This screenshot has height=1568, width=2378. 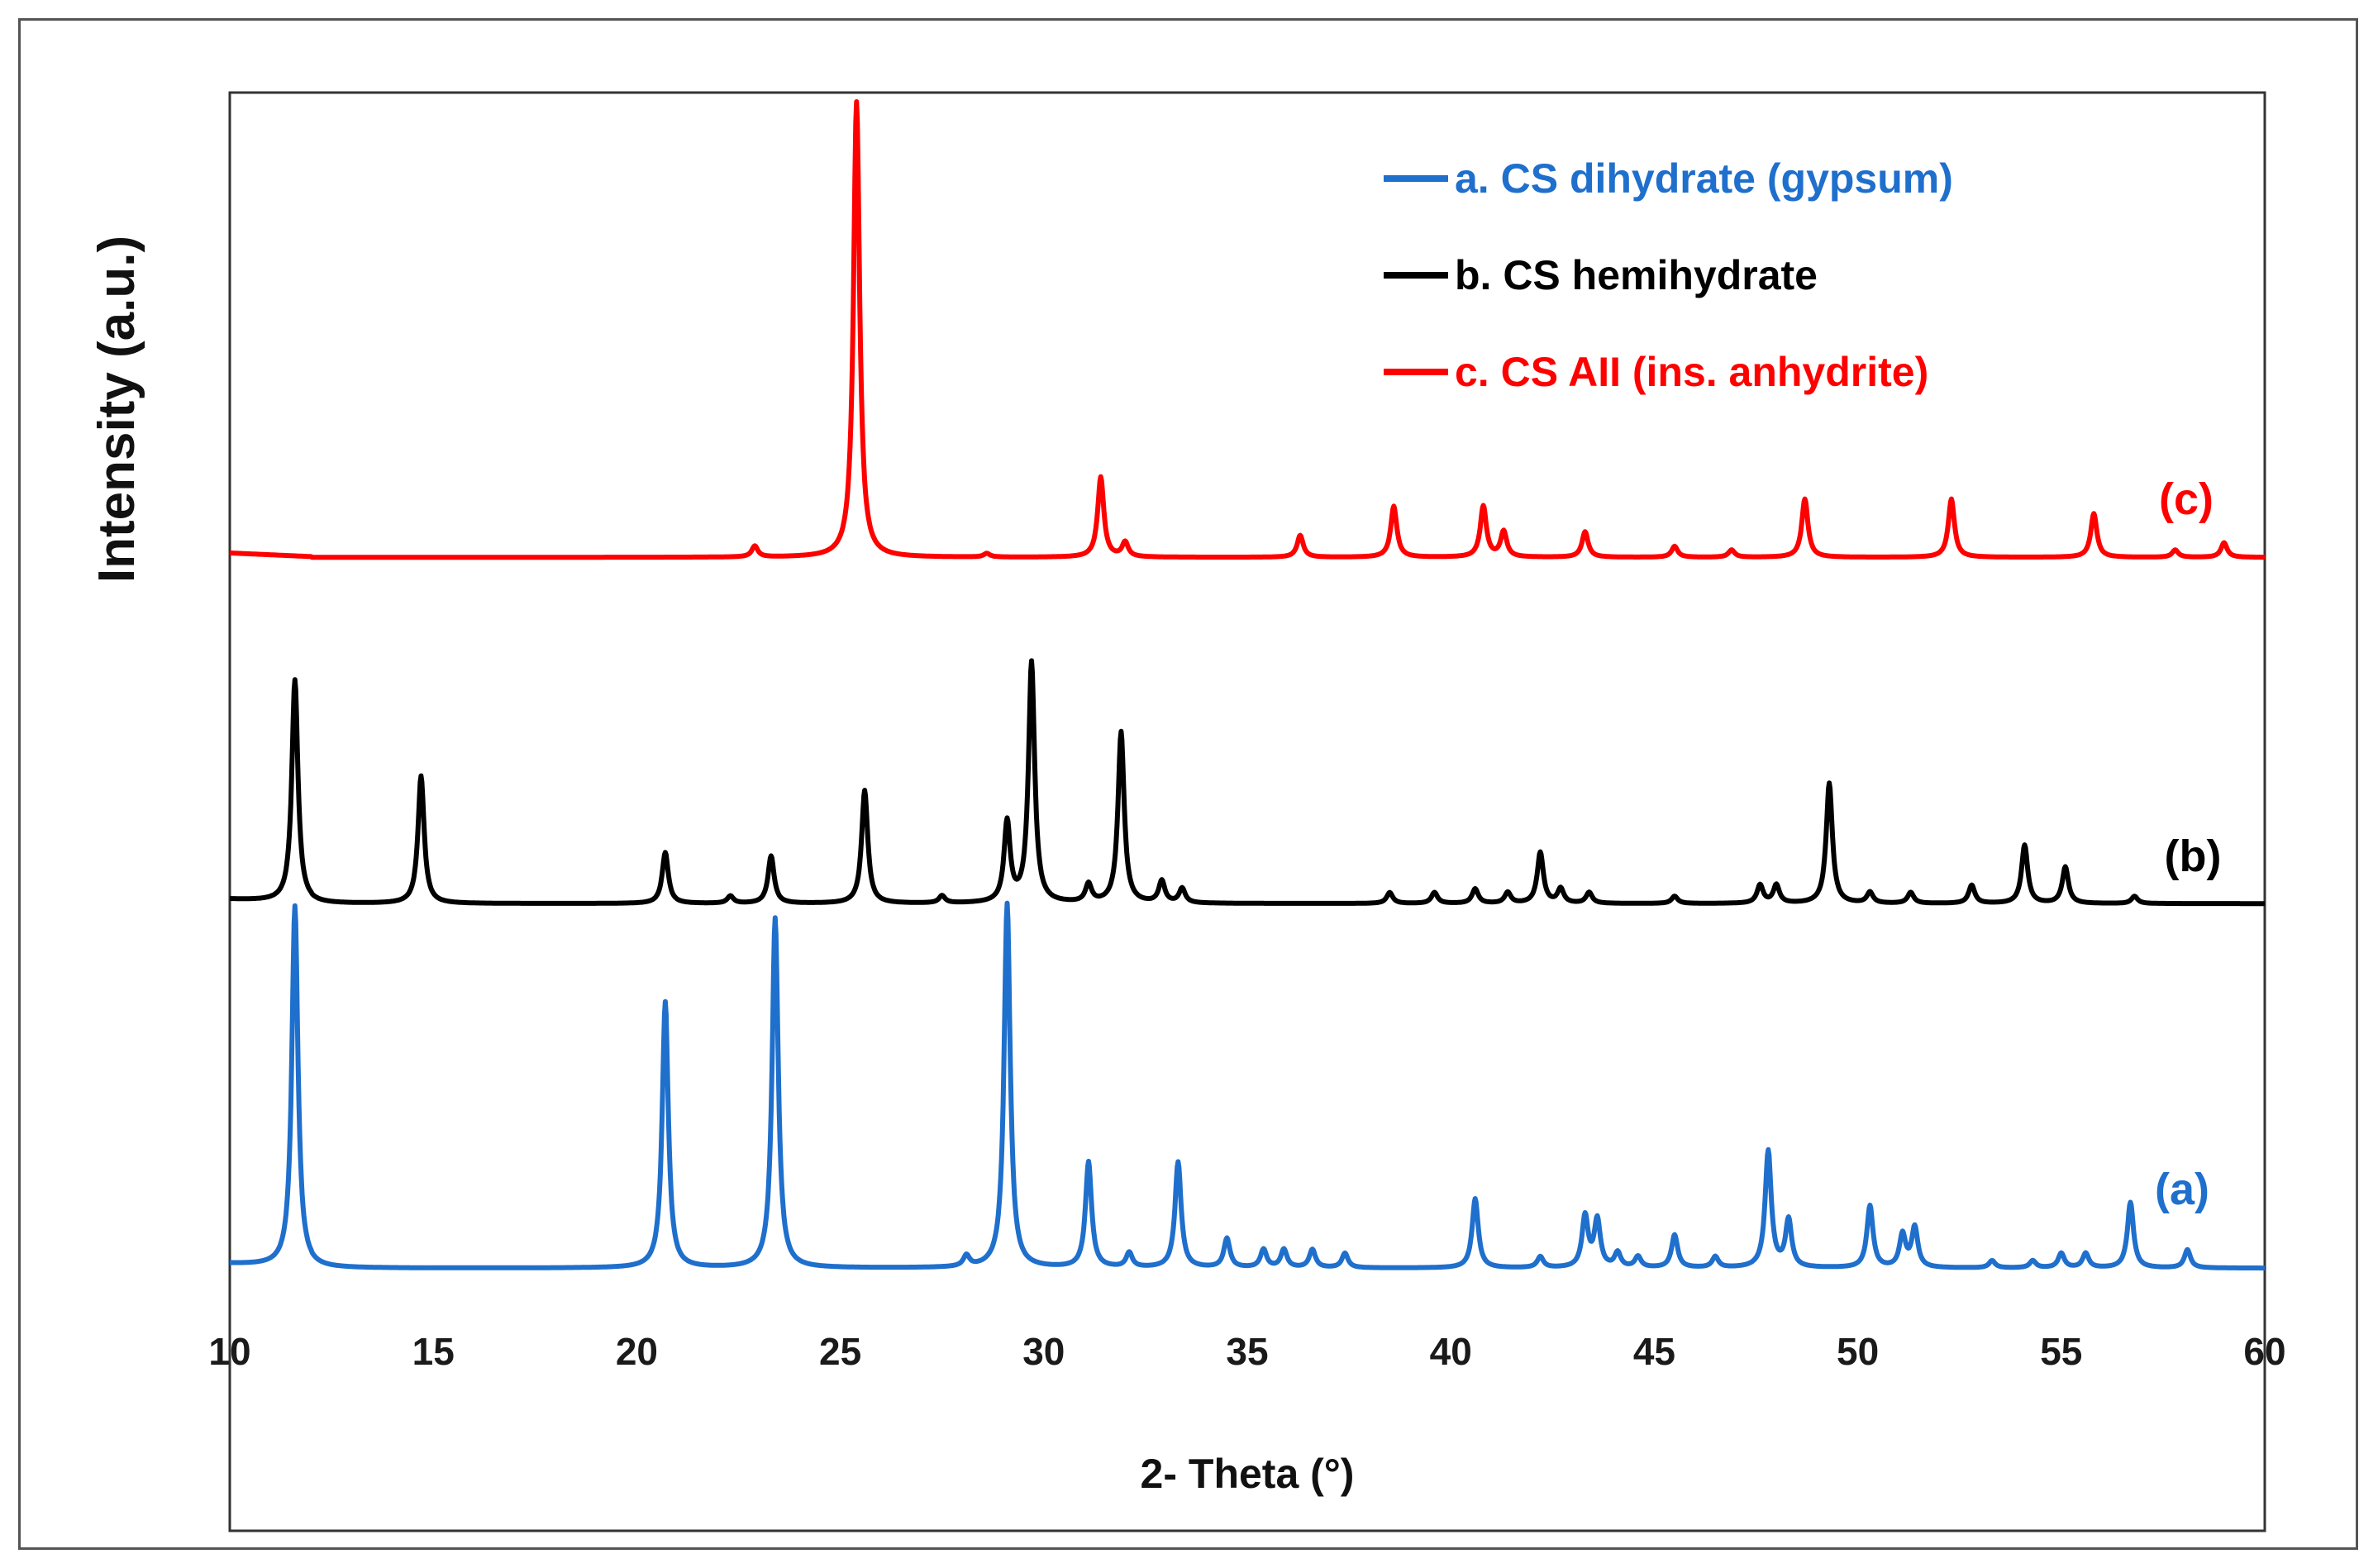 I want to click on x-tick-label: 25, so click(x=840, y=1351).